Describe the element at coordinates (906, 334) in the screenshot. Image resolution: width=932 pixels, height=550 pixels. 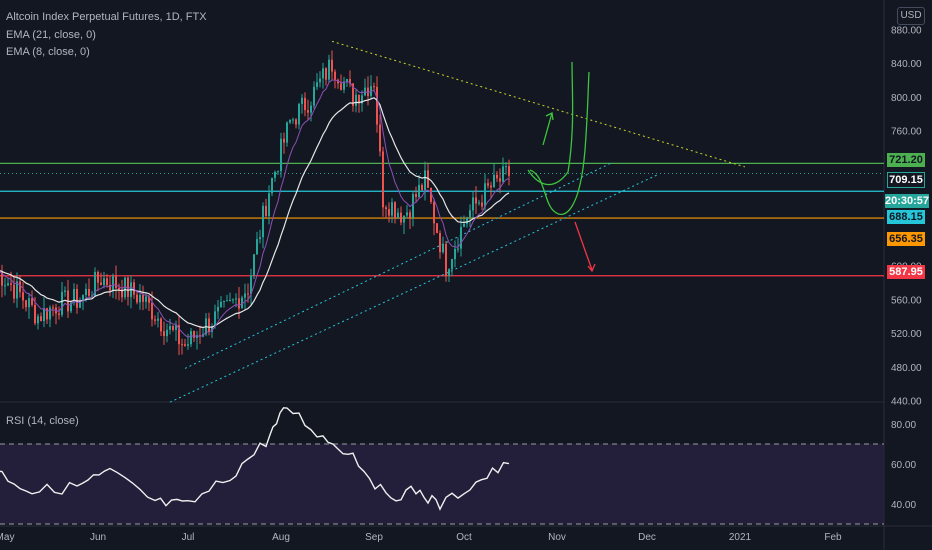
I see `price-axis-label: 520.00` at that location.